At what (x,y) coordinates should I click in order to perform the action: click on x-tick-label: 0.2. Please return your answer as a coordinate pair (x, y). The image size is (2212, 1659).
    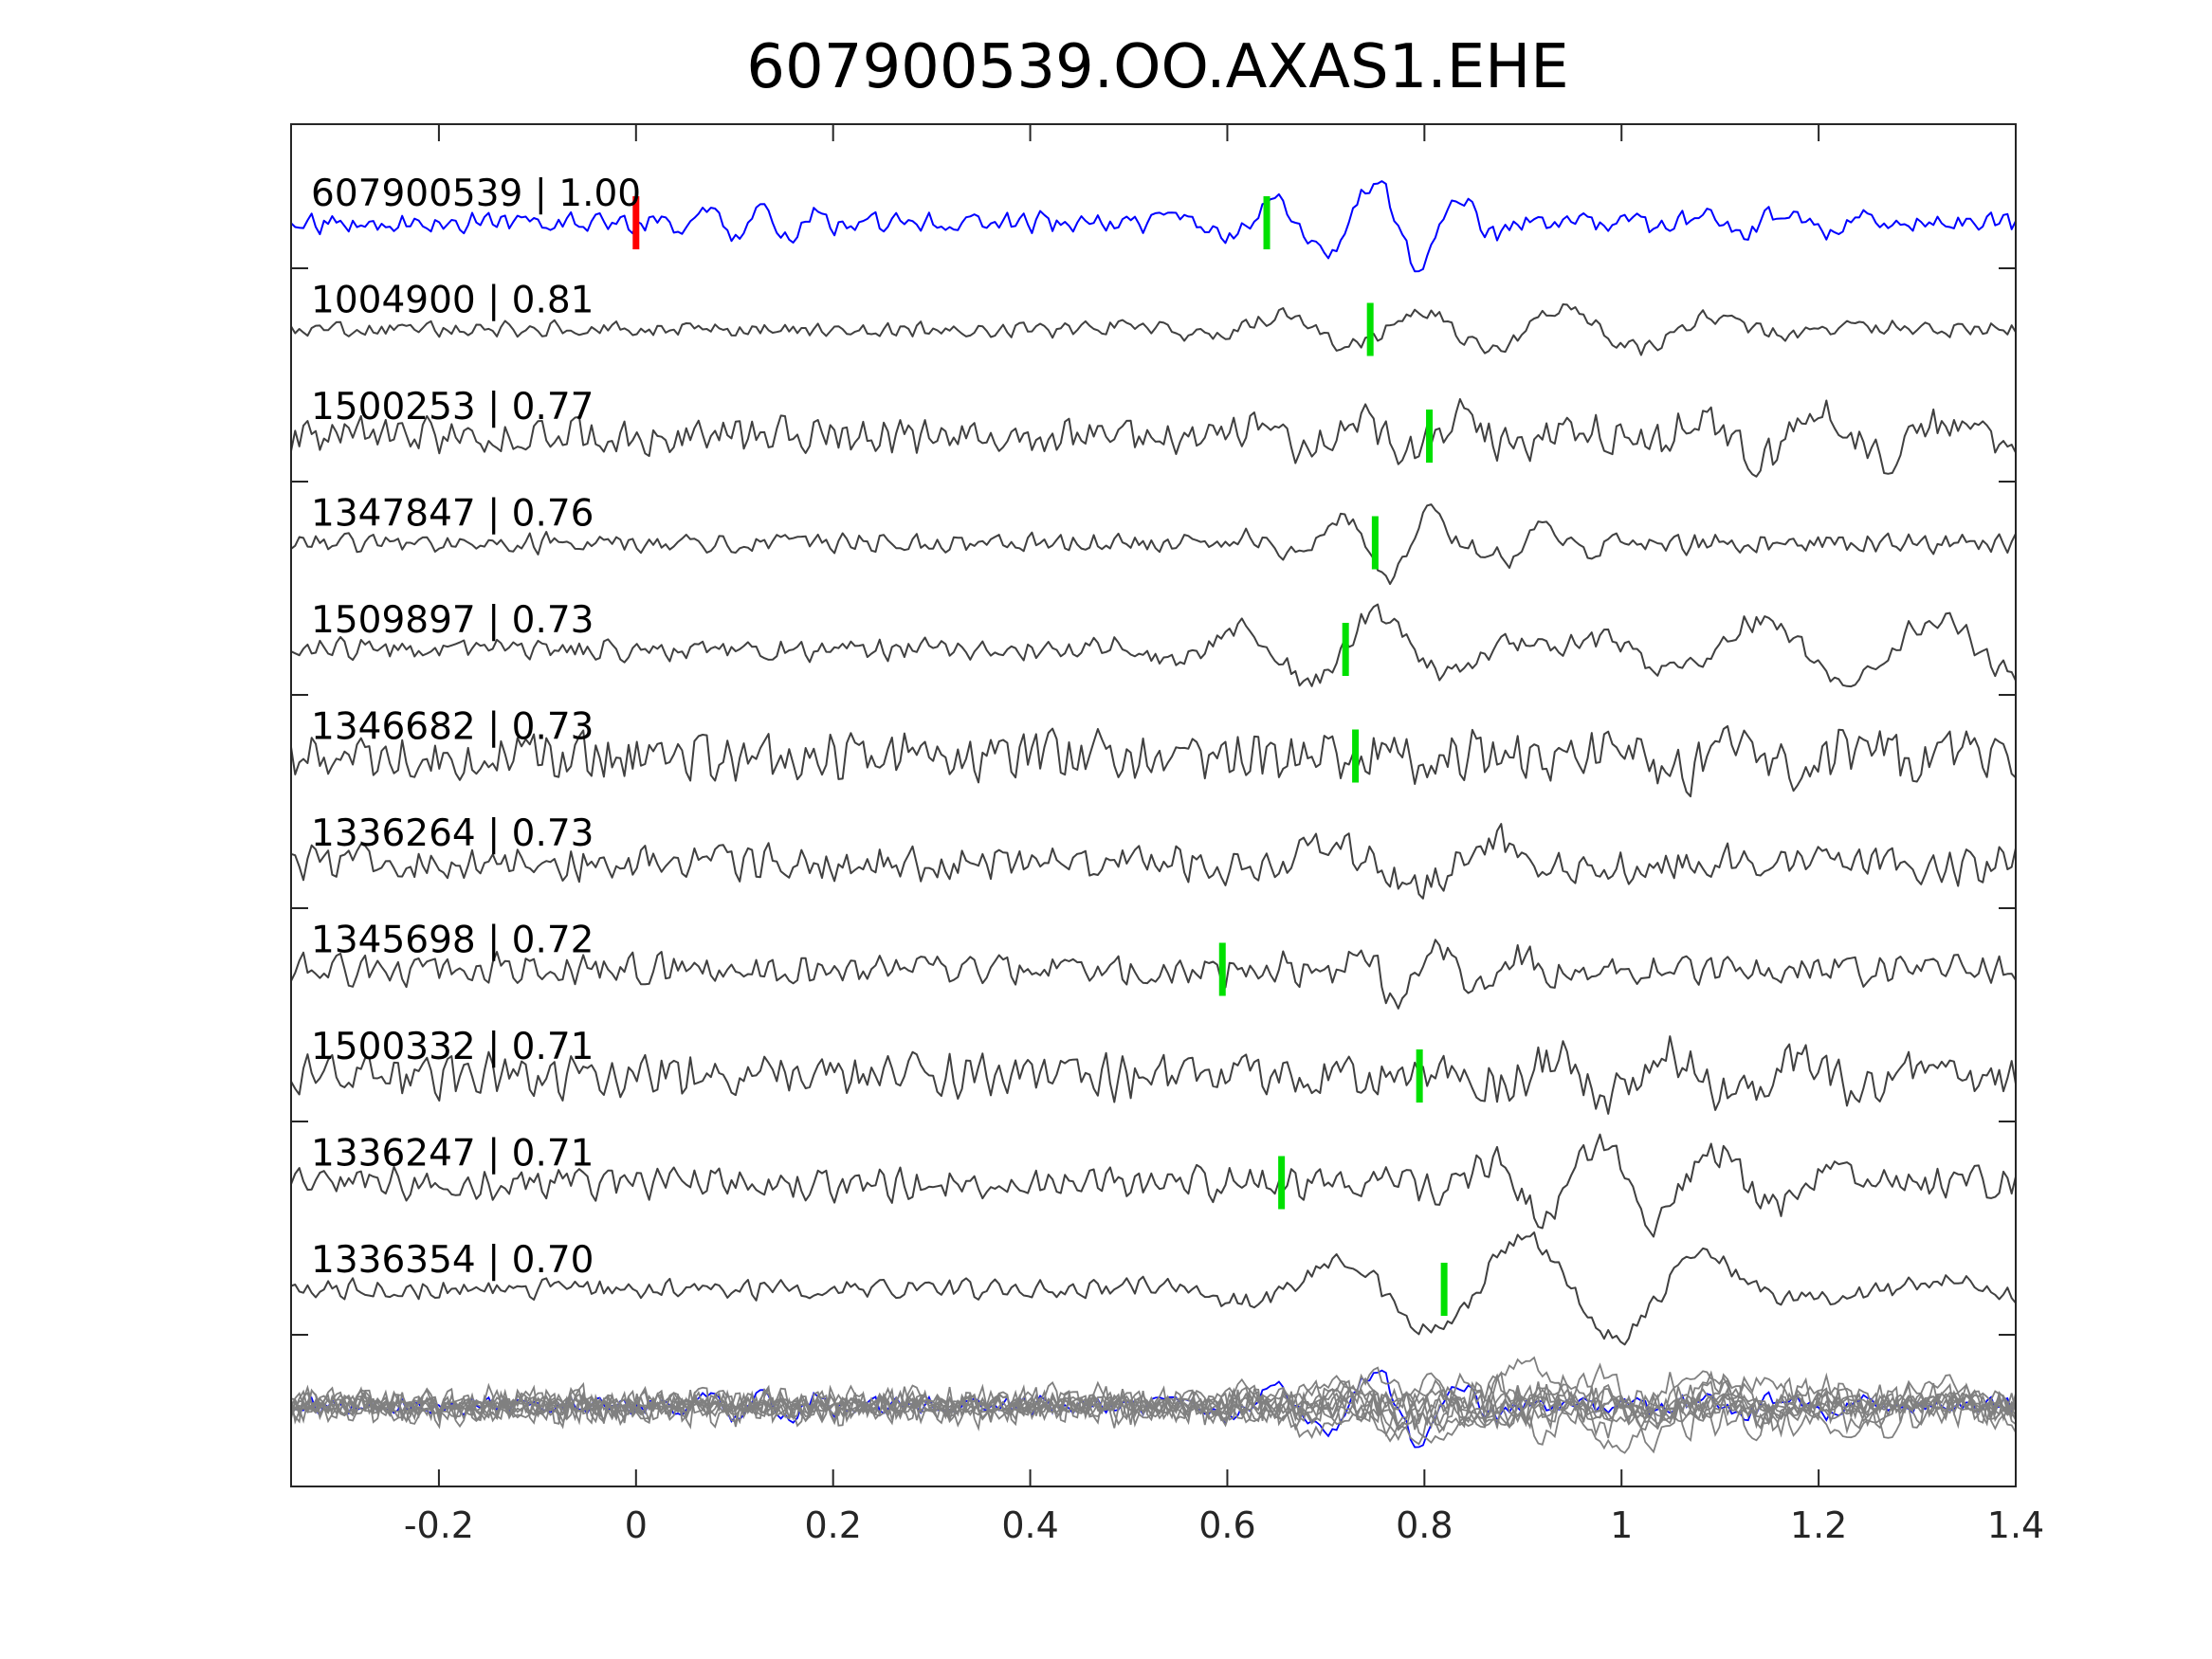
    Looking at the image, I should click on (832, 1525).